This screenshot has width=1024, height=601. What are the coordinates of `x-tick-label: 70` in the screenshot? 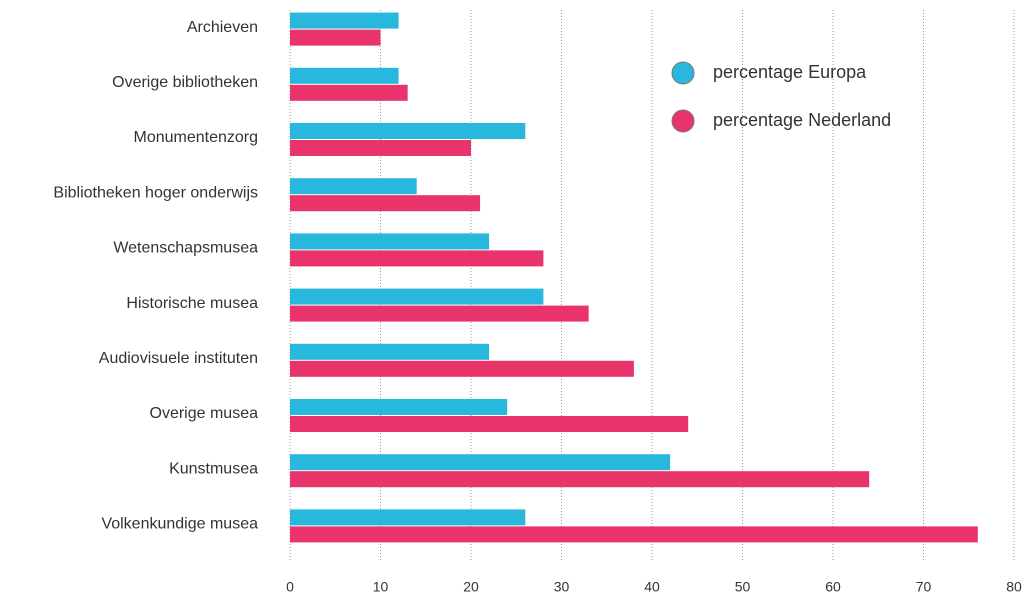 It's located at (924, 587).